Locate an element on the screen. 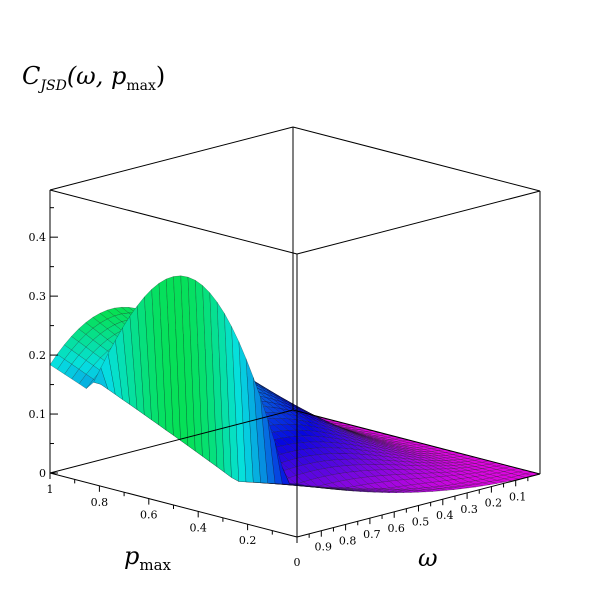 This screenshot has height=611, width=592. omega-axis-label: ω is located at coordinates (428, 558).